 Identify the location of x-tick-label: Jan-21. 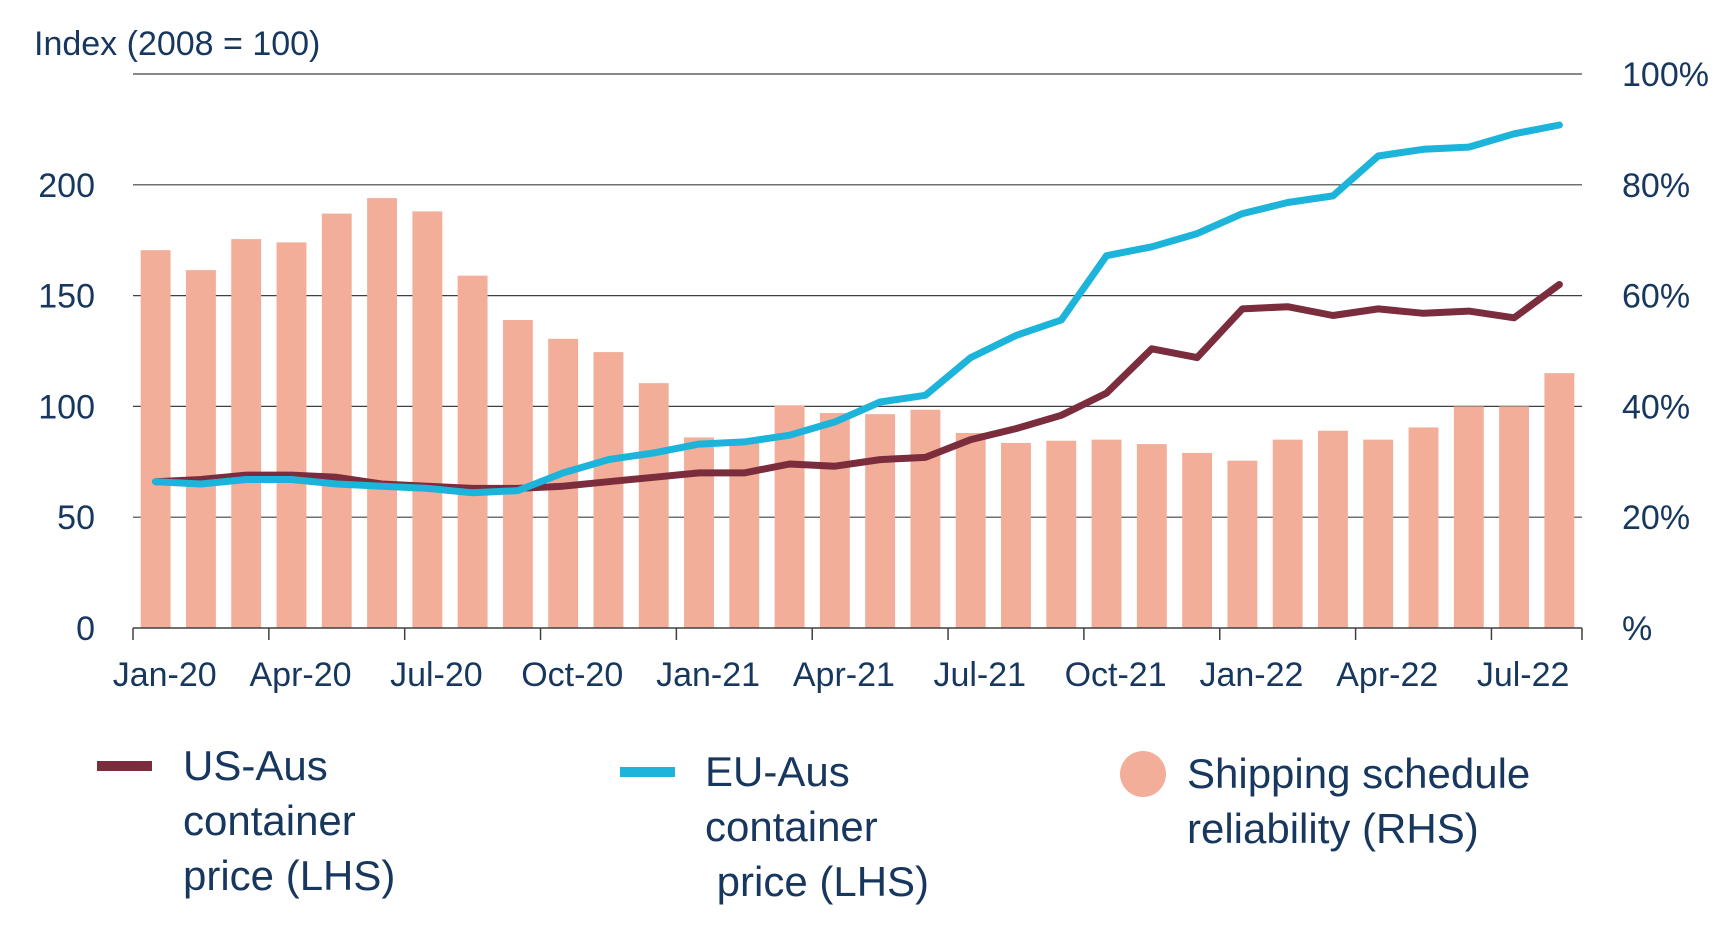
(708, 675).